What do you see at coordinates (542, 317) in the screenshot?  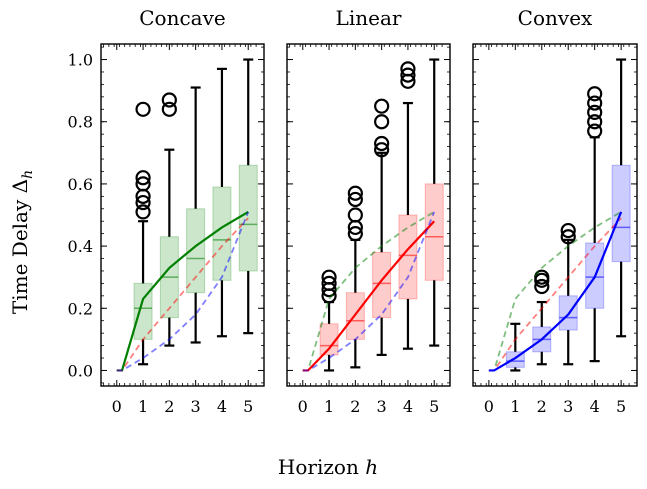 I see `box-h2` at bounding box center [542, 317].